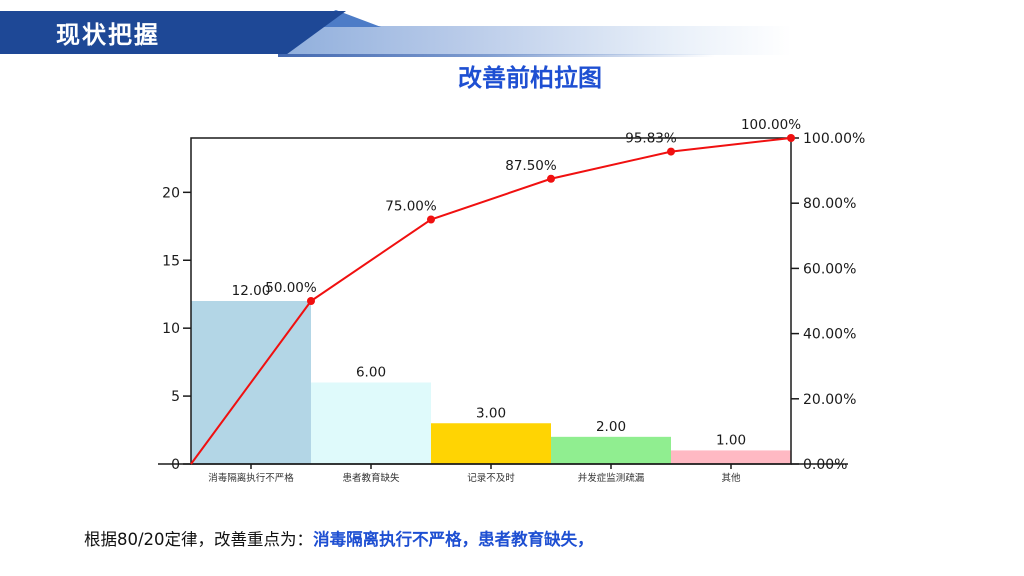 This screenshot has width=1024, height=576. Describe the element at coordinates (173, 32) in the screenshot. I see `header-banner: 现状把握` at that location.